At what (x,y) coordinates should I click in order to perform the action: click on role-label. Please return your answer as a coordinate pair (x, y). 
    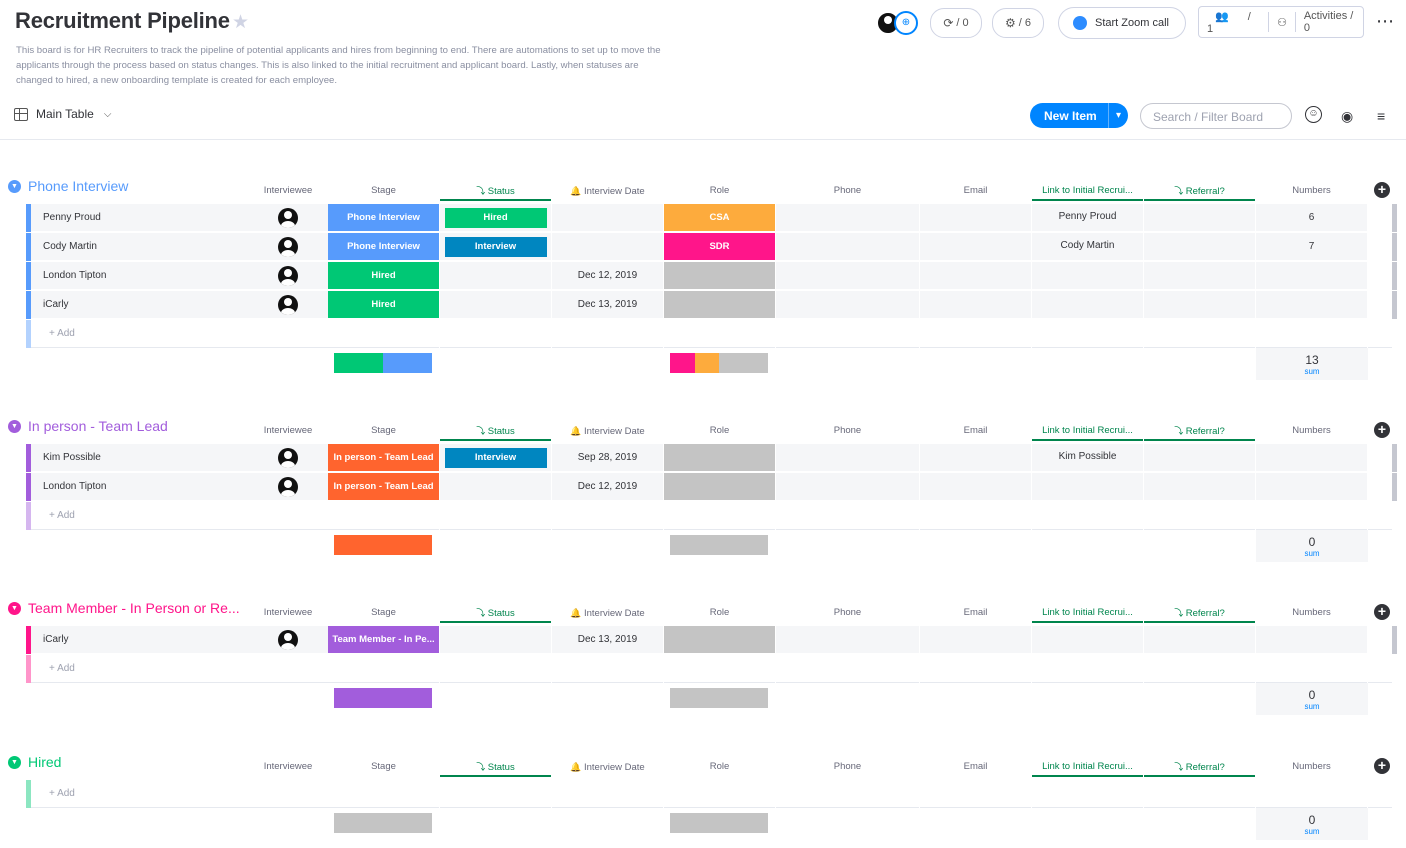
    Looking at the image, I should click on (719, 486).